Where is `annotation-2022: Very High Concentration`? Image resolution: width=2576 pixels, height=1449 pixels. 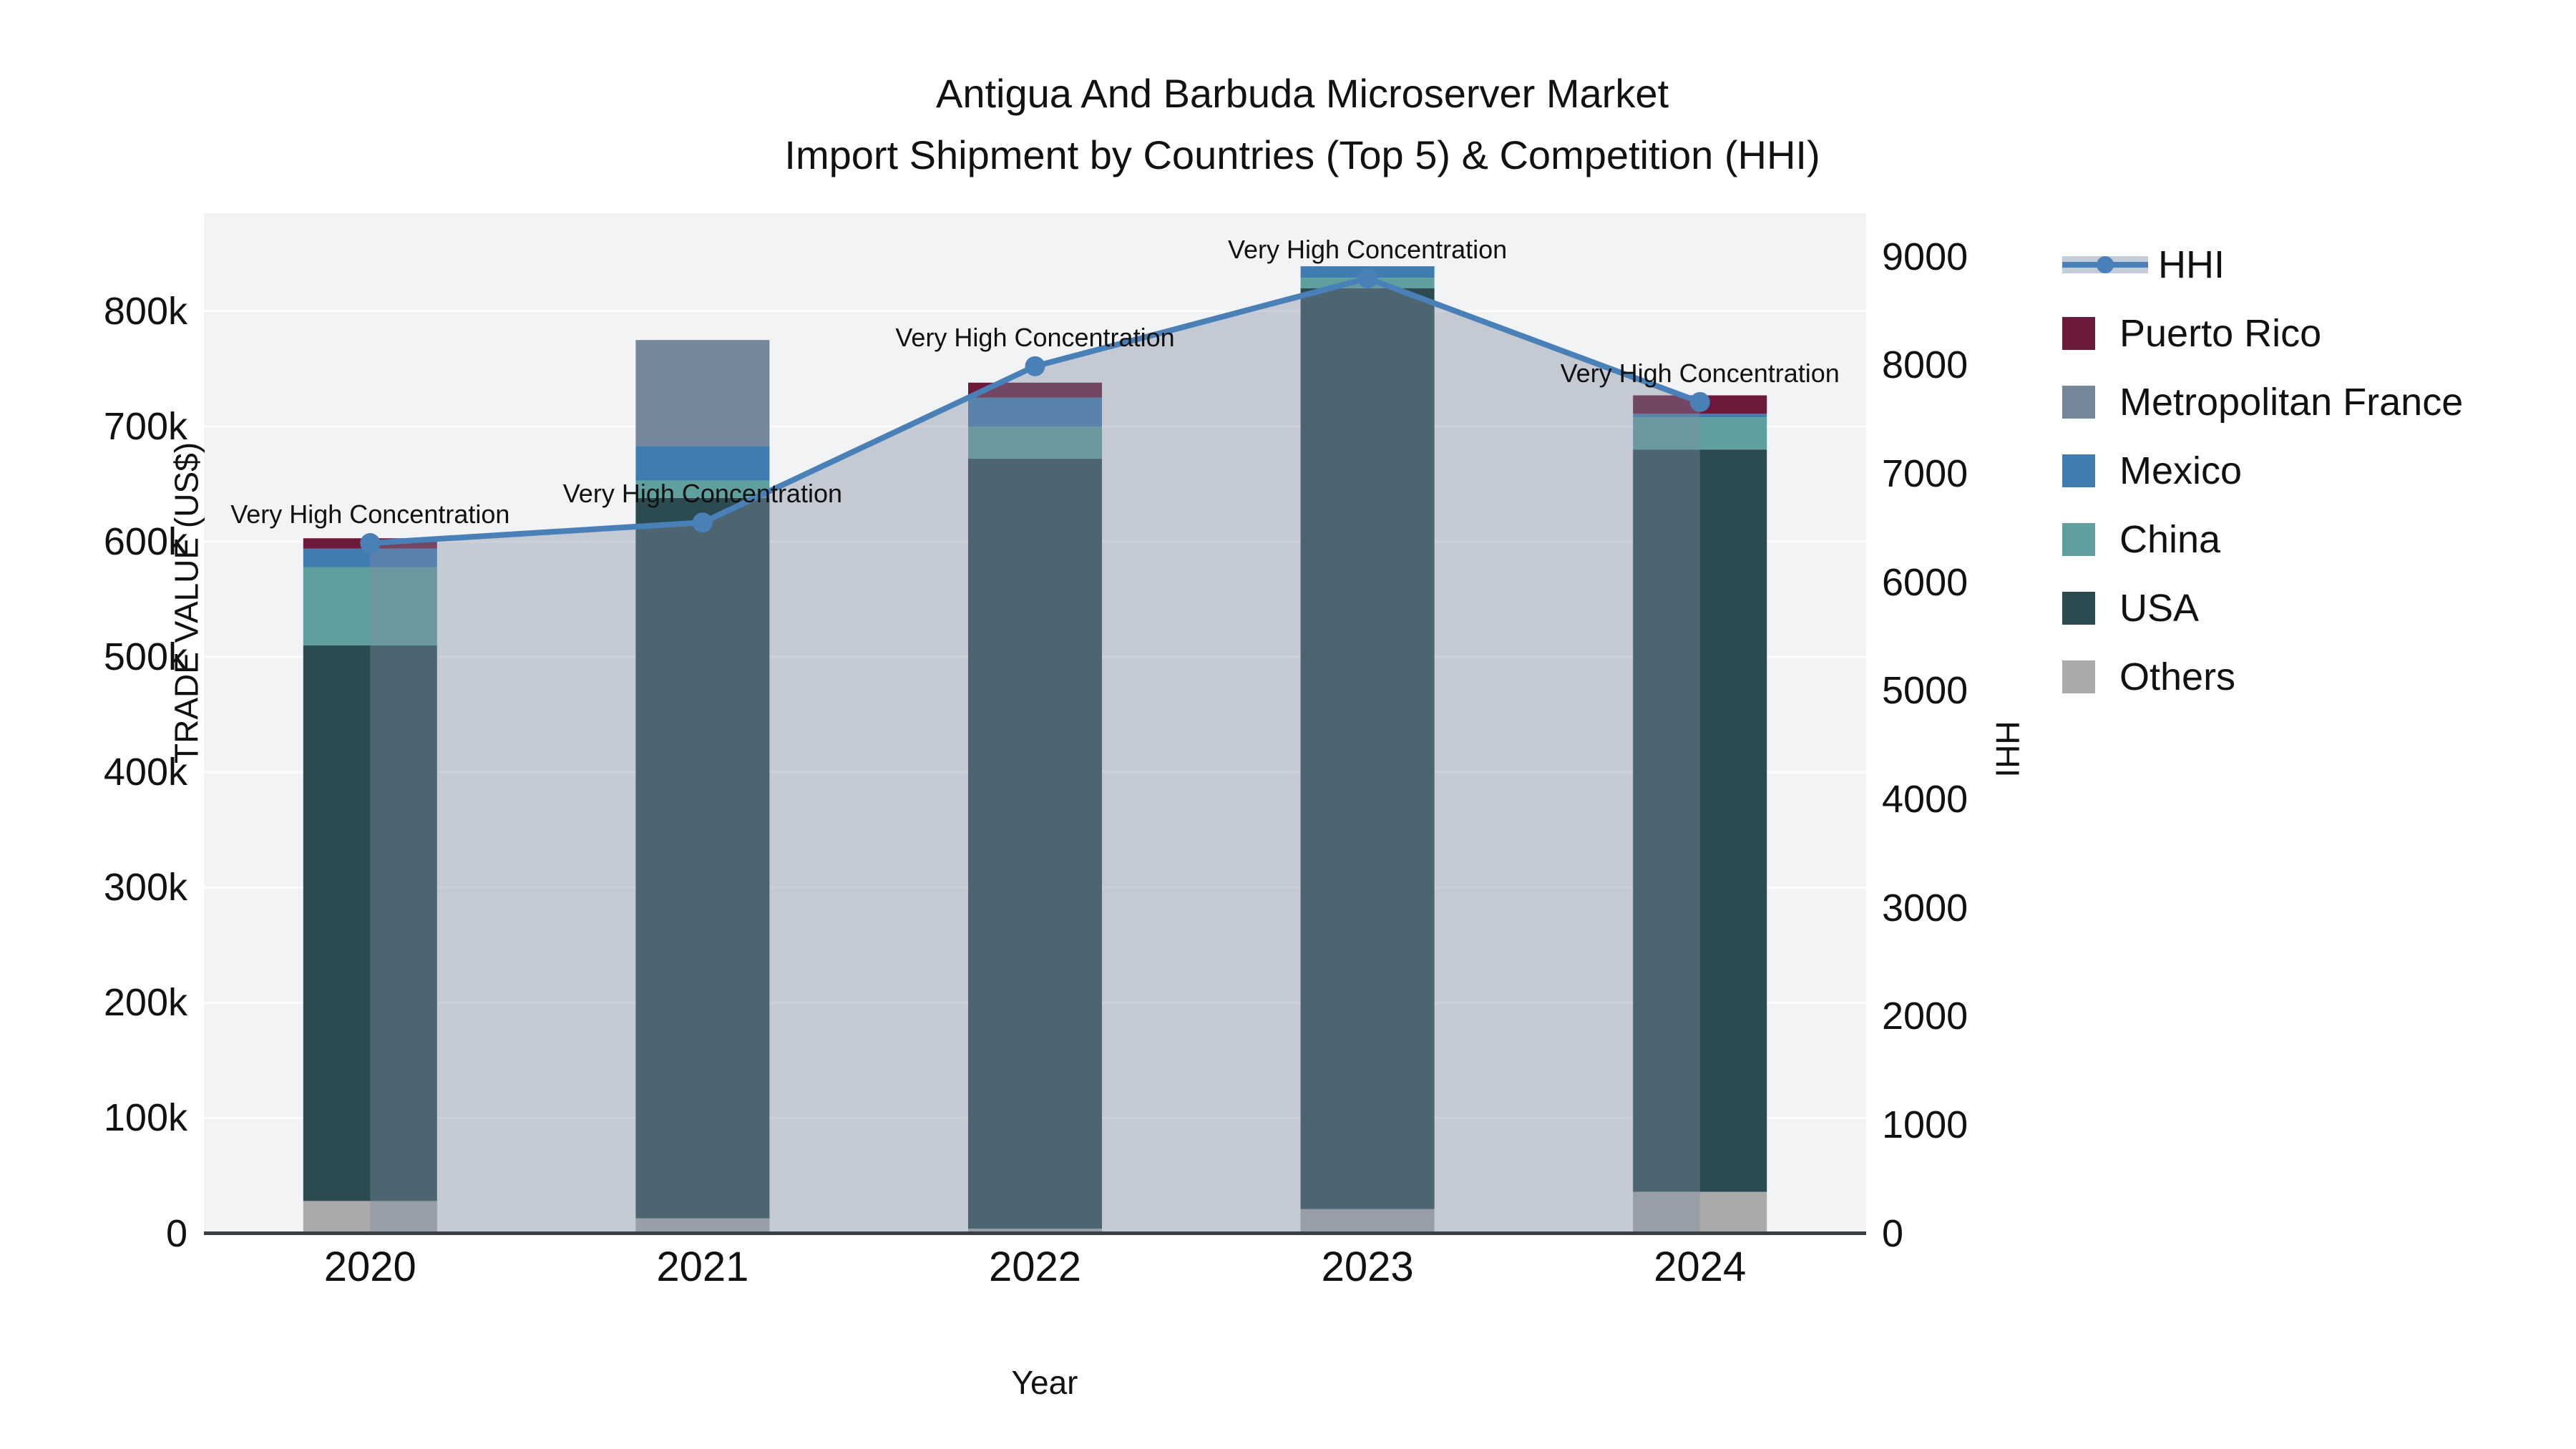
annotation-2022: Very High Concentration is located at coordinates (1035, 337).